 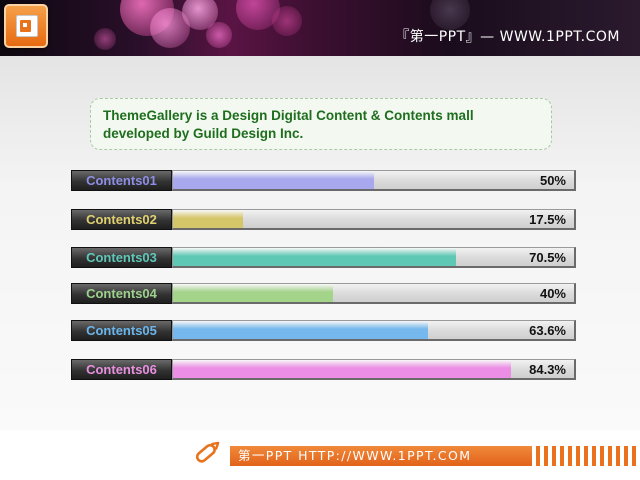 What do you see at coordinates (121, 330) in the screenshot?
I see `bar-label: Contents05` at bounding box center [121, 330].